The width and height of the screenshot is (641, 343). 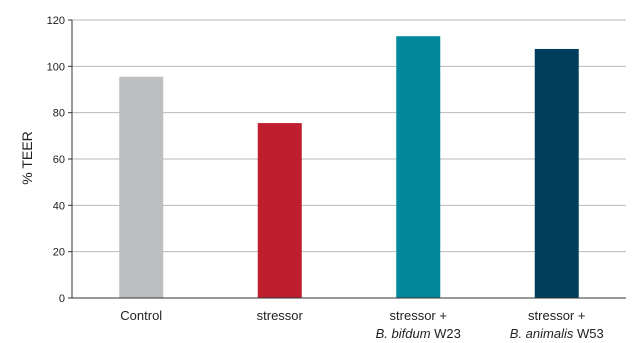 What do you see at coordinates (59, 114) in the screenshot?
I see `y-tick-label: 80` at bounding box center [59, 114].